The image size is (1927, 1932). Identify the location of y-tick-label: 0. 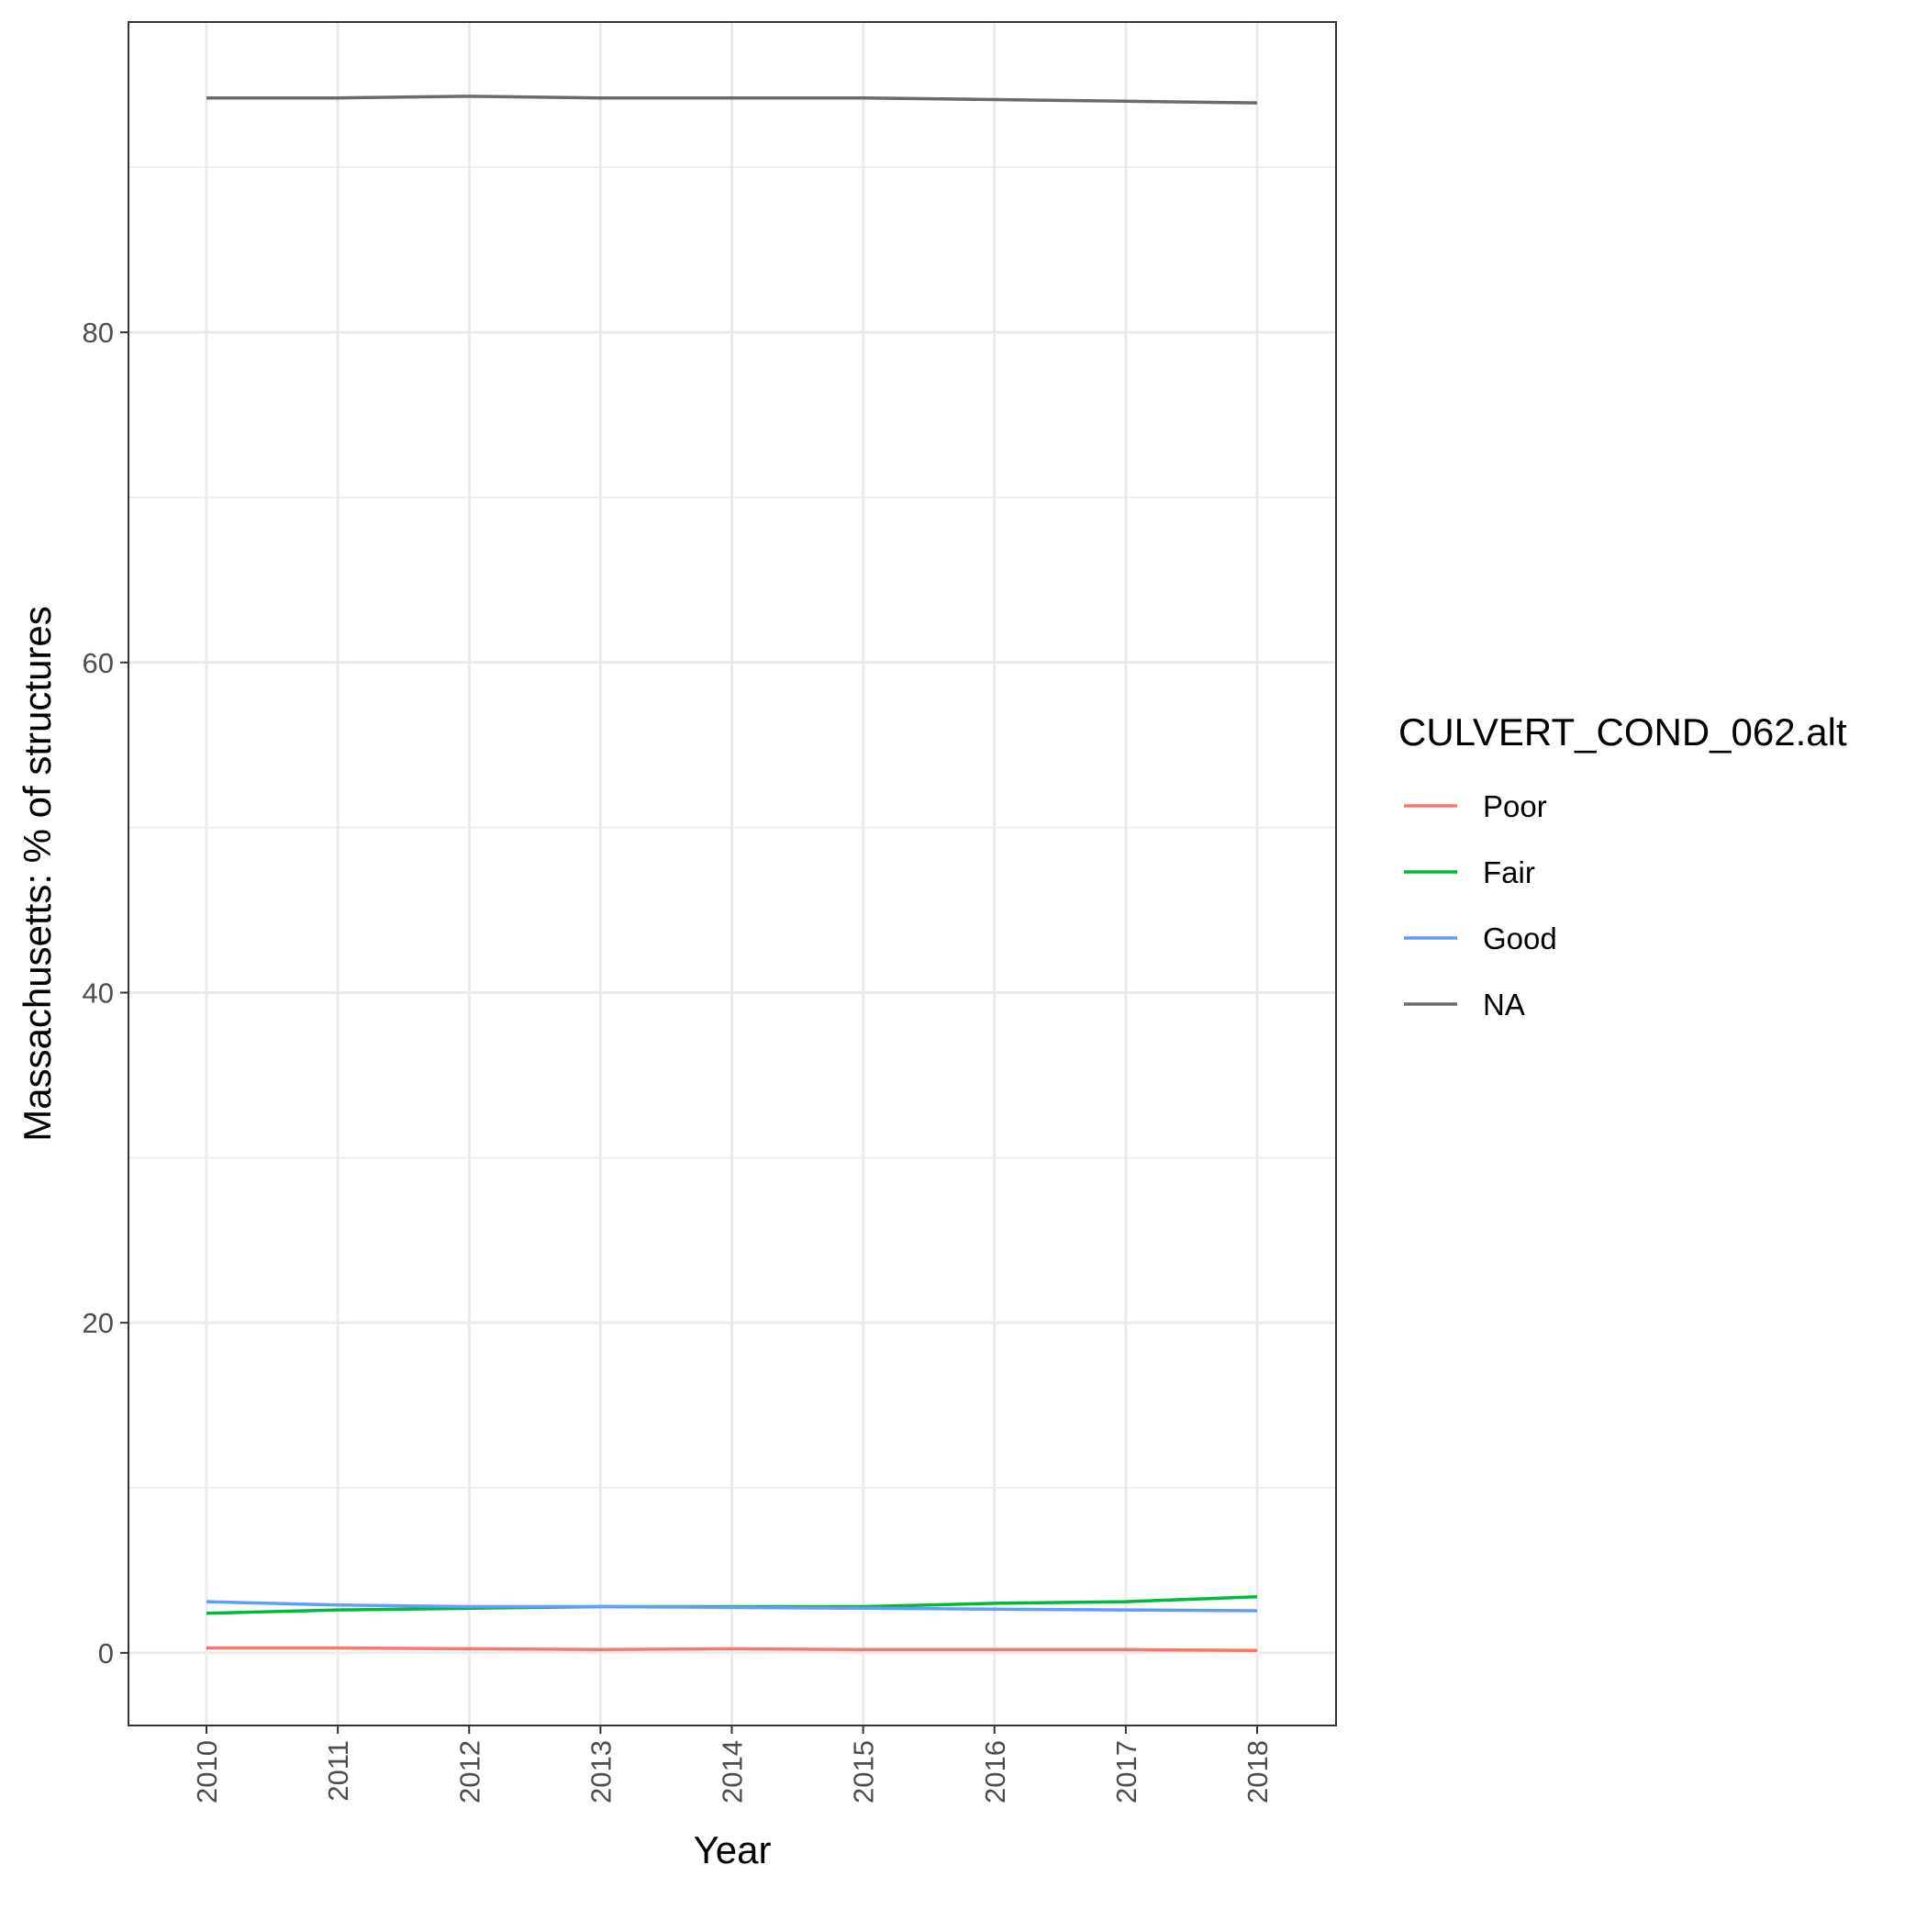
(106, 1653).